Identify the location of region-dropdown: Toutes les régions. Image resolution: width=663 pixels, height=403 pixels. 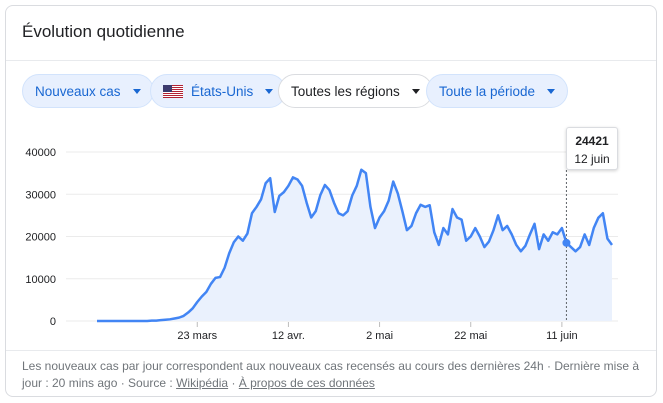
(355, 91).